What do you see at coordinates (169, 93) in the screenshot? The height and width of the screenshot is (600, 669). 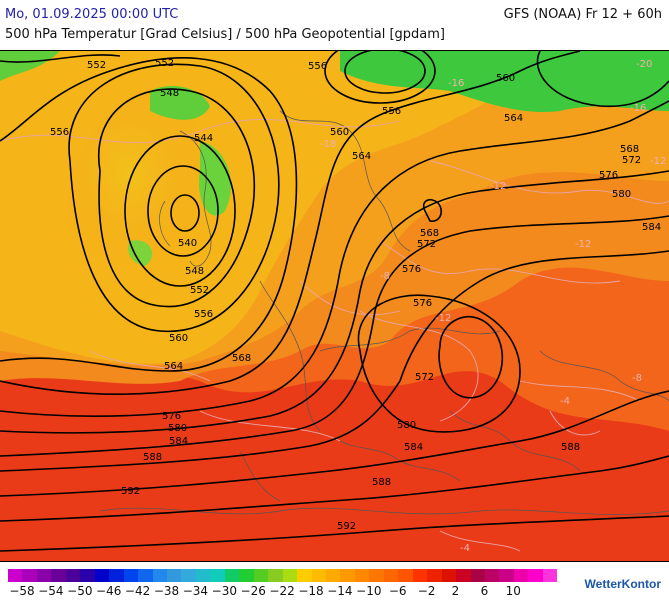 I see `label-geo: 548` at bounding box center [169, 93].